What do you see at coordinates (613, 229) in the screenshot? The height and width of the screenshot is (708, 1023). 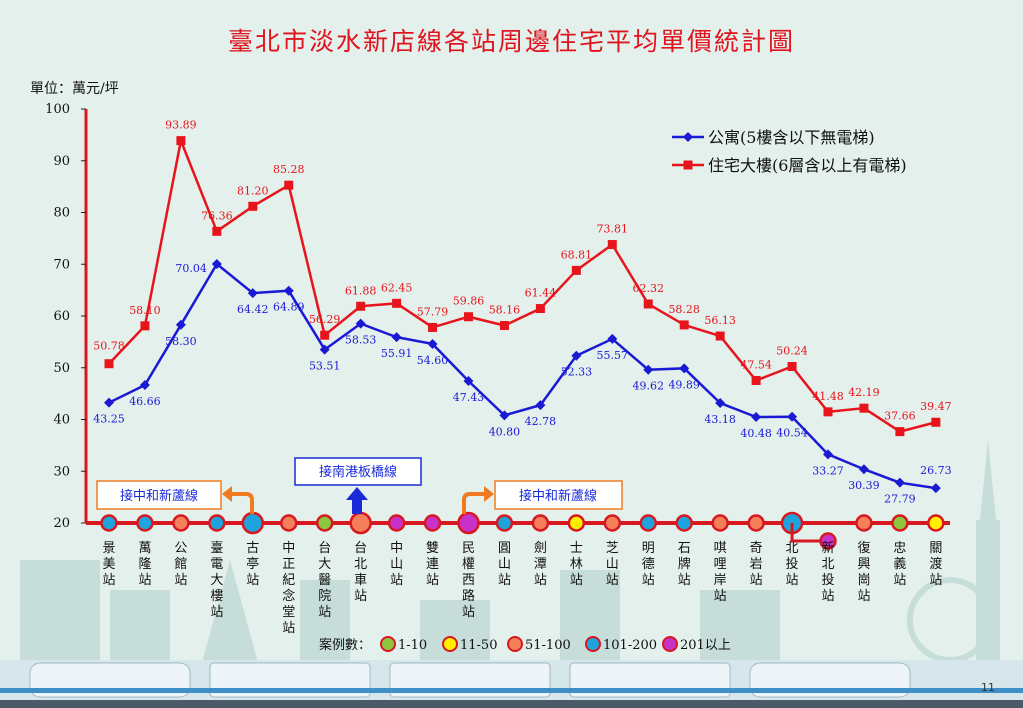 I see `data-label: 73.81` at bounding box center [613, 229].